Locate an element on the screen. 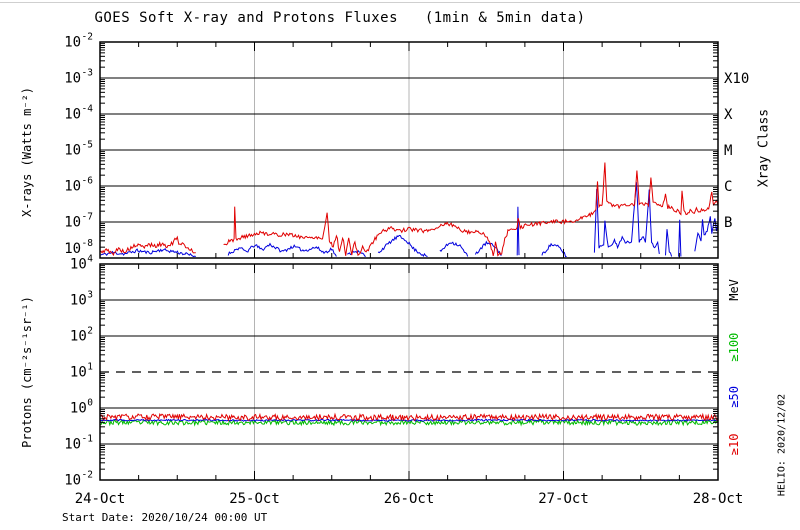 This screenshot has height=530, width=800. protons-ge50MeV is located at coordinates (409, 420).